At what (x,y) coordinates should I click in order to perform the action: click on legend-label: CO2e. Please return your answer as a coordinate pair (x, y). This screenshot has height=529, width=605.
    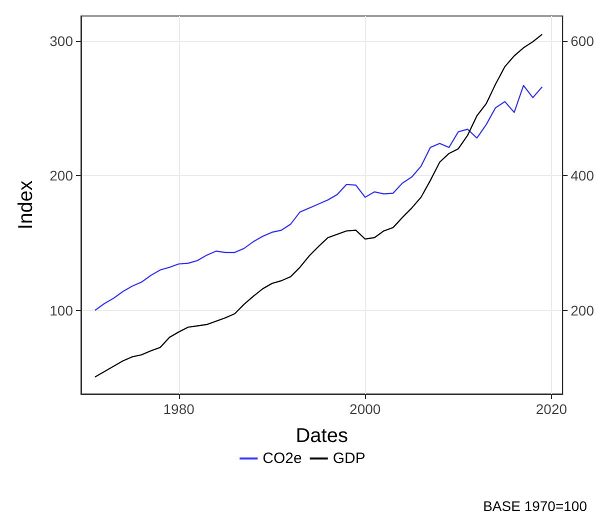
    Looking at the image, I should click on (282, 458).